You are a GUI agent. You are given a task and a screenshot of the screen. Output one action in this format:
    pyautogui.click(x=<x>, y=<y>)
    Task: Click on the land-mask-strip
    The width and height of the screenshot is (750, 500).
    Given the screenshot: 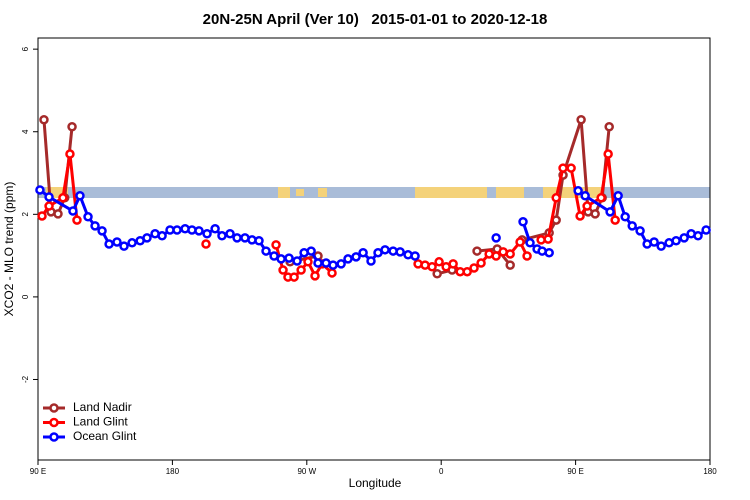 What is the action you would take?
    pyautogui.click(x=374, y=192)
    